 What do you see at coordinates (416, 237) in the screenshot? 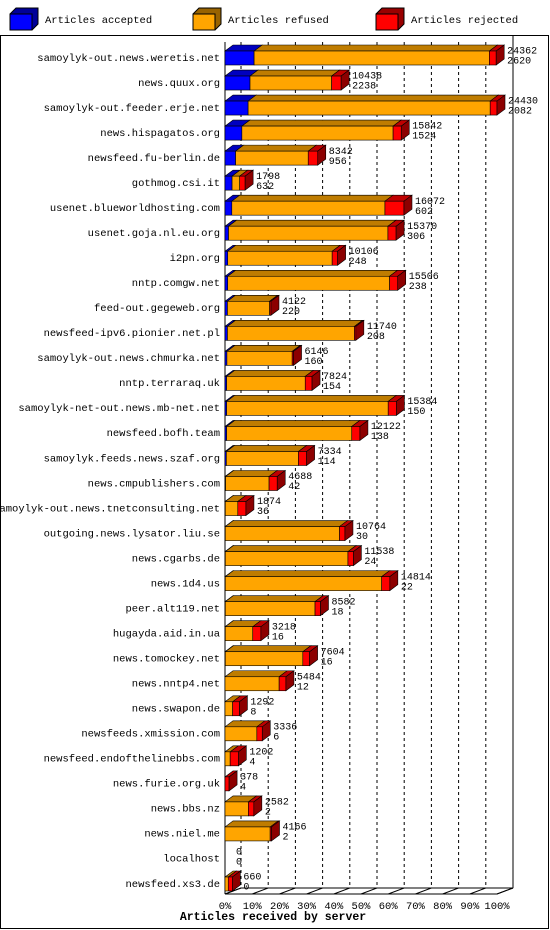
I see `accepted-label: 306` at bounding box center [416, 237].